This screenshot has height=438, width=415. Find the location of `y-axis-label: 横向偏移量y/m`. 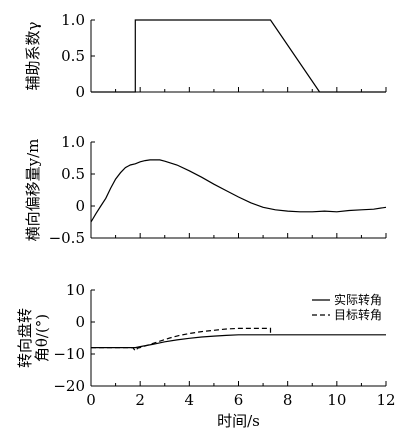

y-axis-label: 横向偏移量y/m is located at coordinates (33, 190).